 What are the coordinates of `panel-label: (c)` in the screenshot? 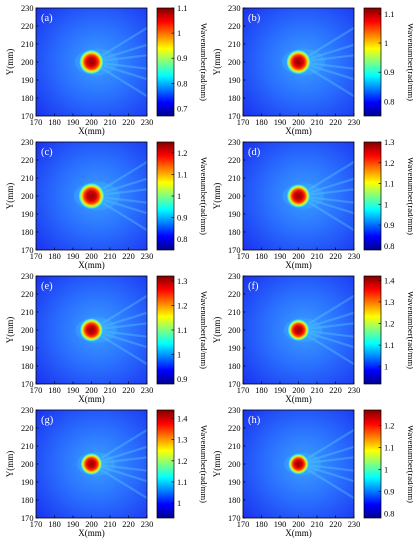 It's located at (47, 152).